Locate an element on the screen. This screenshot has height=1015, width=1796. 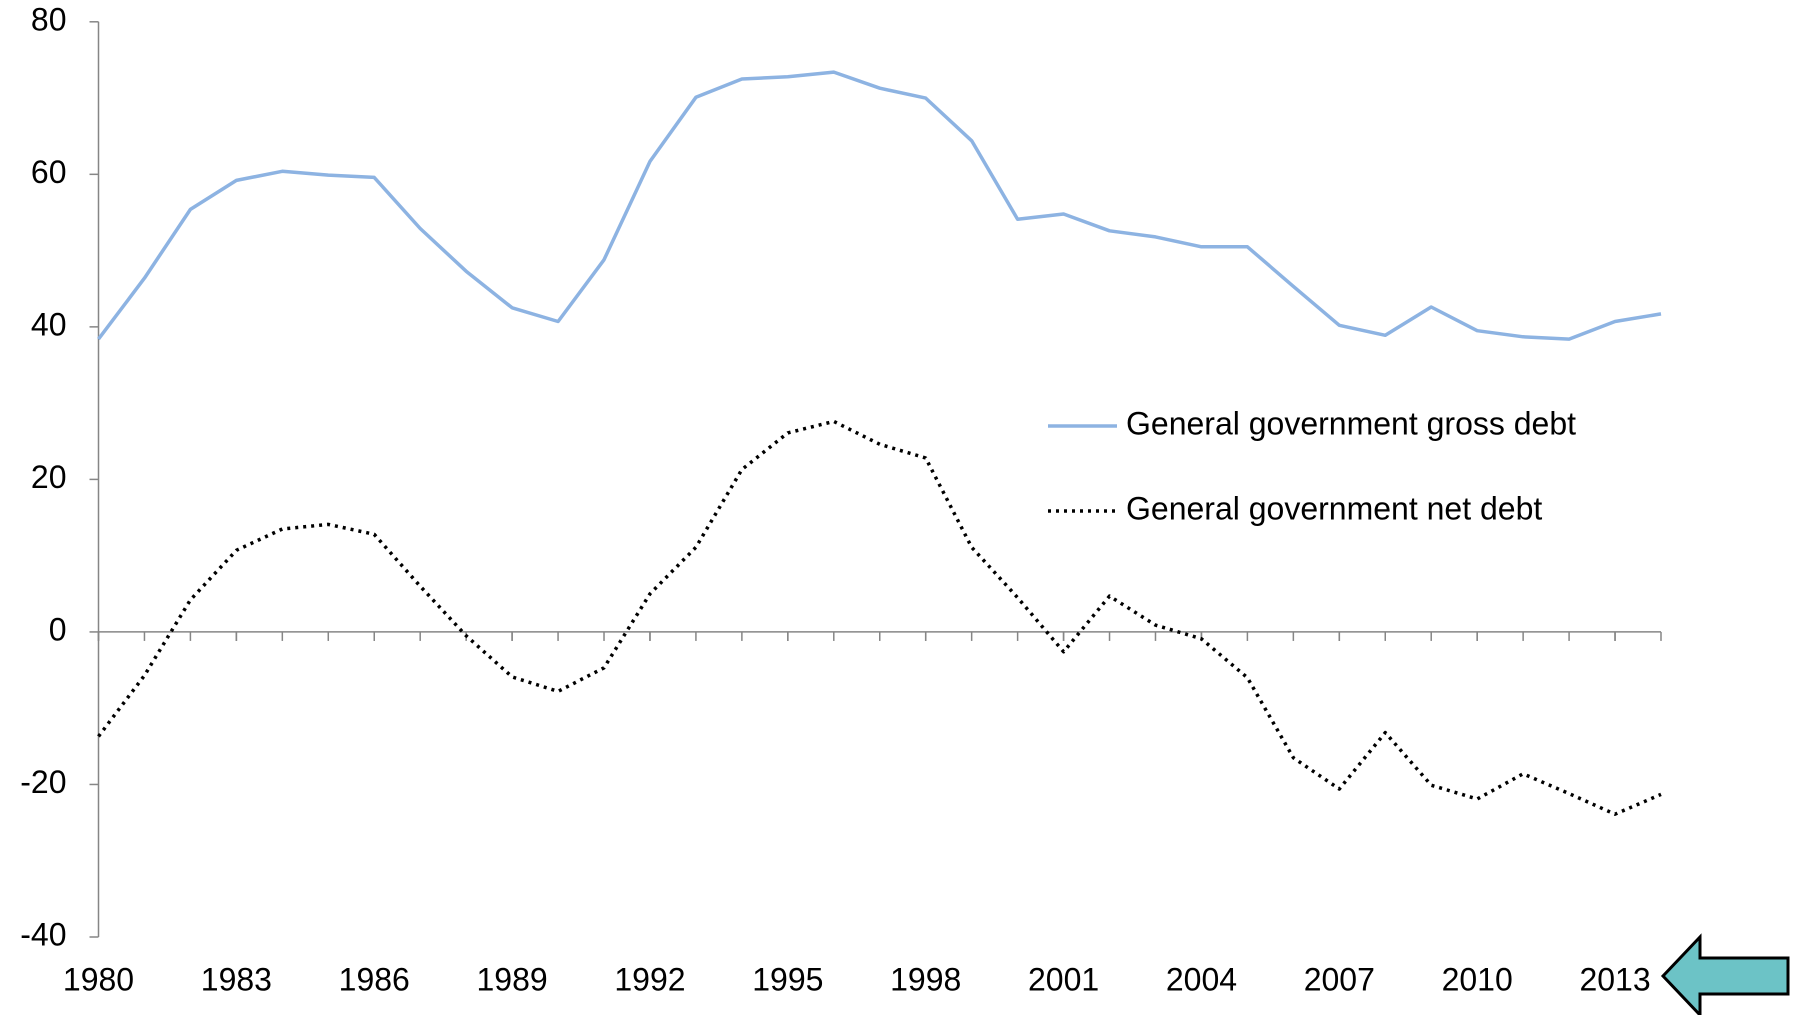
x-tick-label: 1992 is located at coordinates (649, 979).